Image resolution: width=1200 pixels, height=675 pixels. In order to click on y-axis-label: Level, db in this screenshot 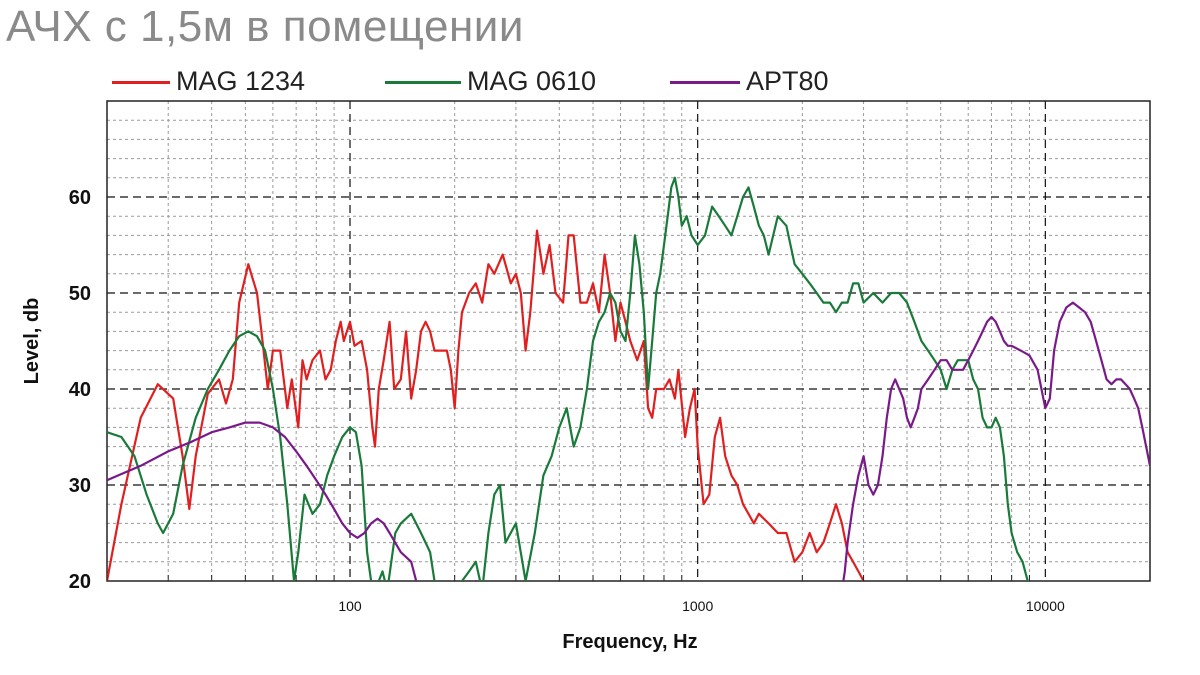, I will do `click(32, 341)`.